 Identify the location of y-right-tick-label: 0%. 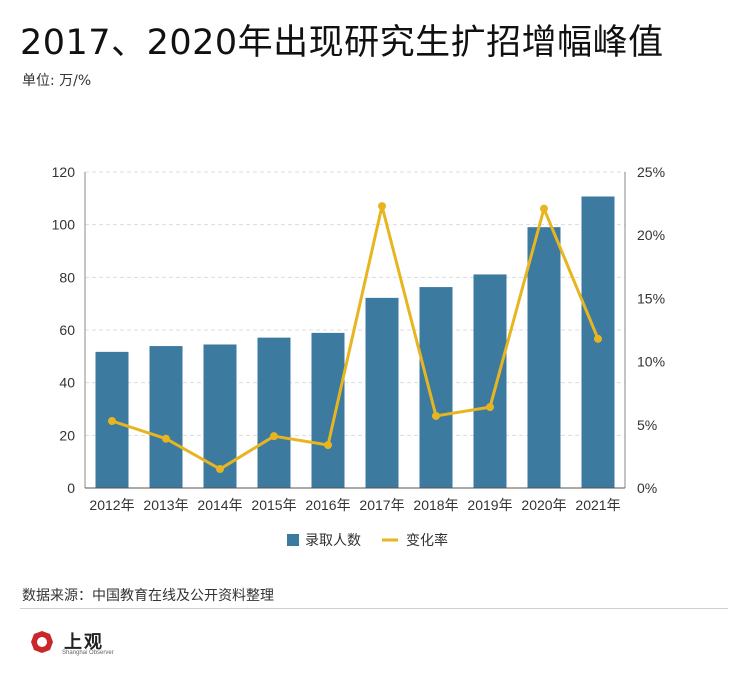
(647, 488).